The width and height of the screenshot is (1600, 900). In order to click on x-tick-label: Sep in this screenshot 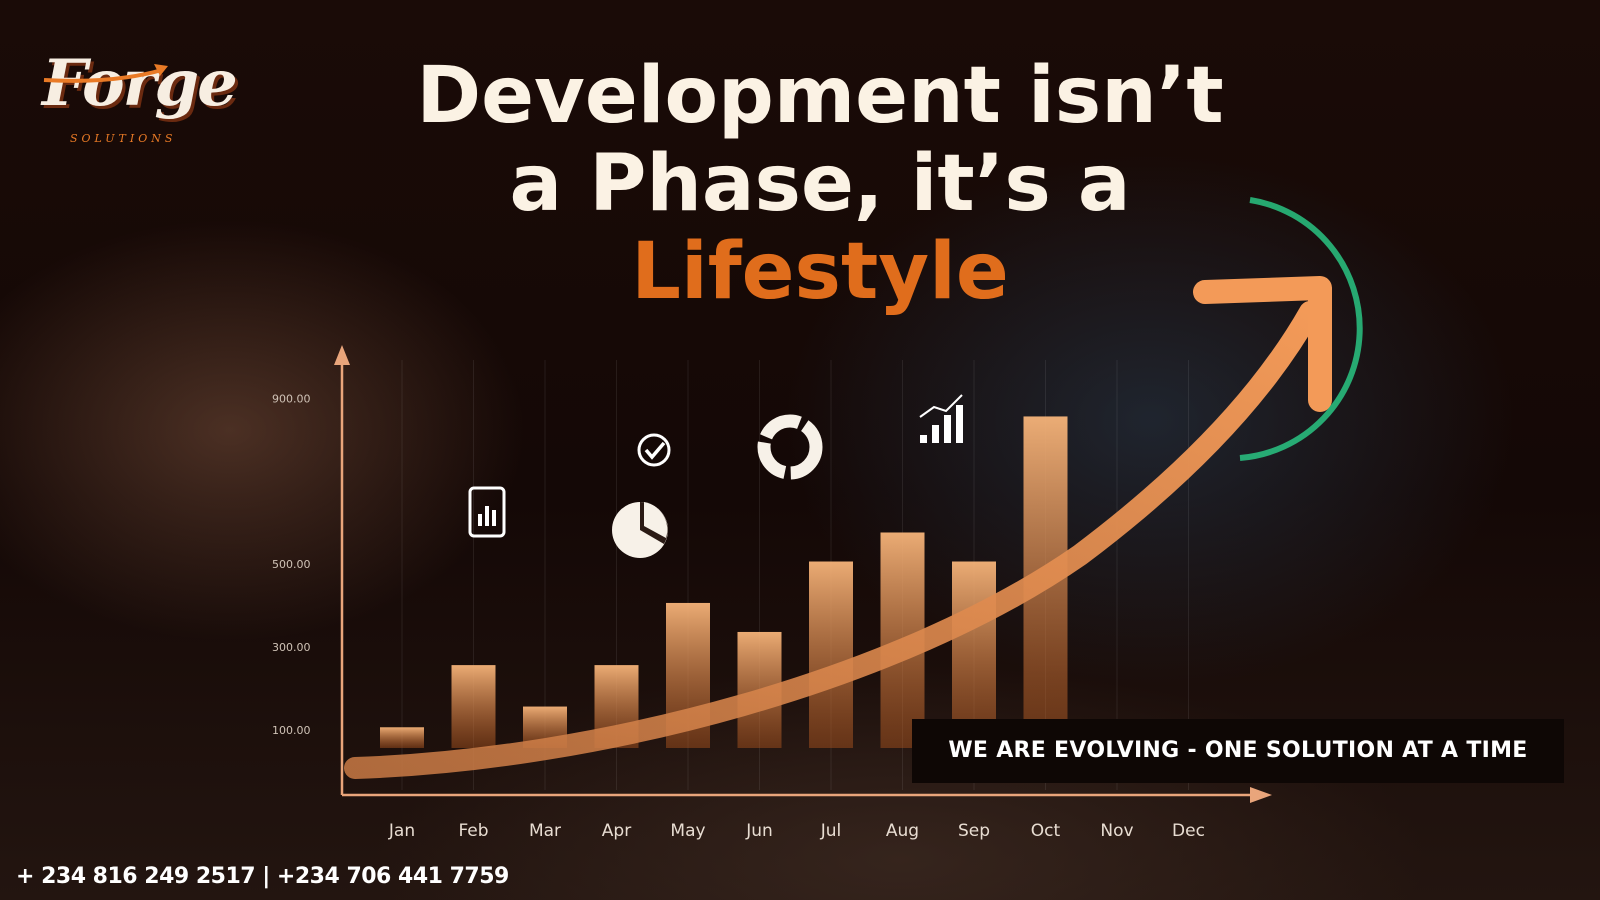, I will do `click(974, 831)`.